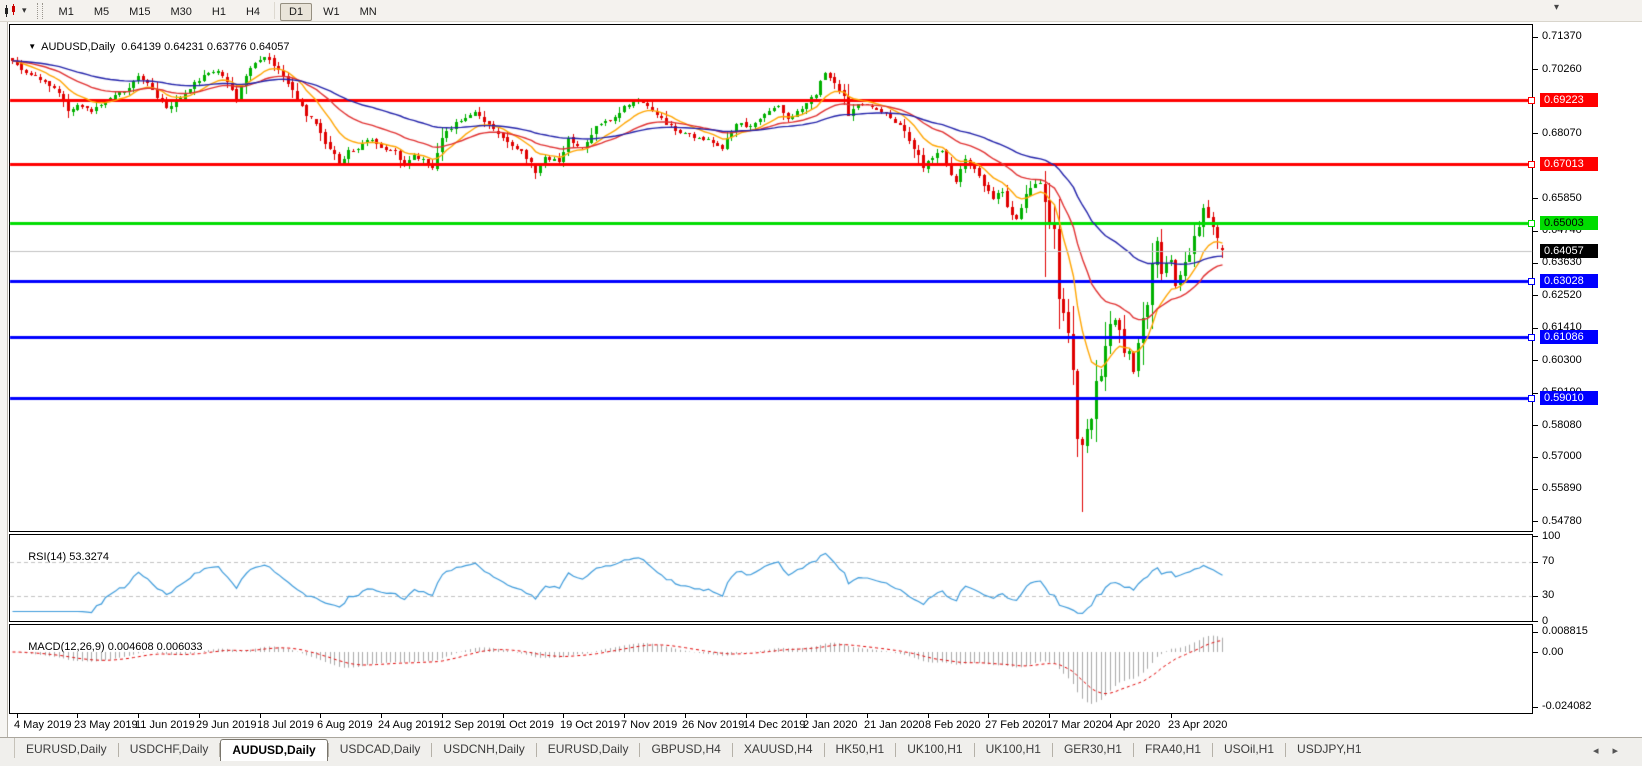 This screenshot has height=766, width=1642. I want to click on tabs-scroll-right-icon: ▸, so click(1622, 751).